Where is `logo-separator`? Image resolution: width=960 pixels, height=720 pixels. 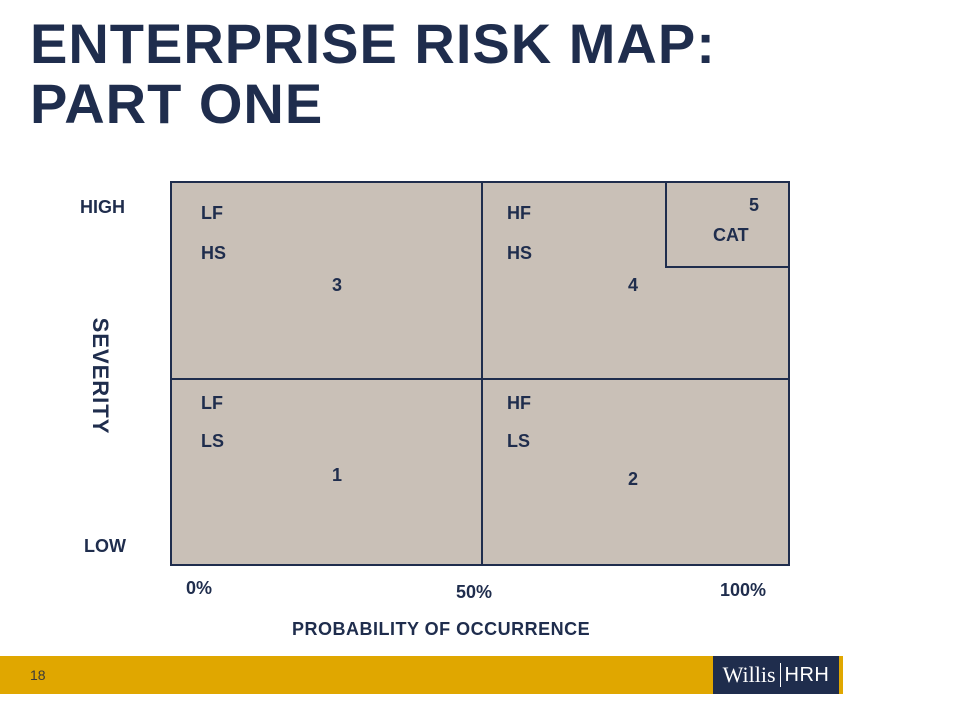 logo-separator is located at coordinates (780, 675).